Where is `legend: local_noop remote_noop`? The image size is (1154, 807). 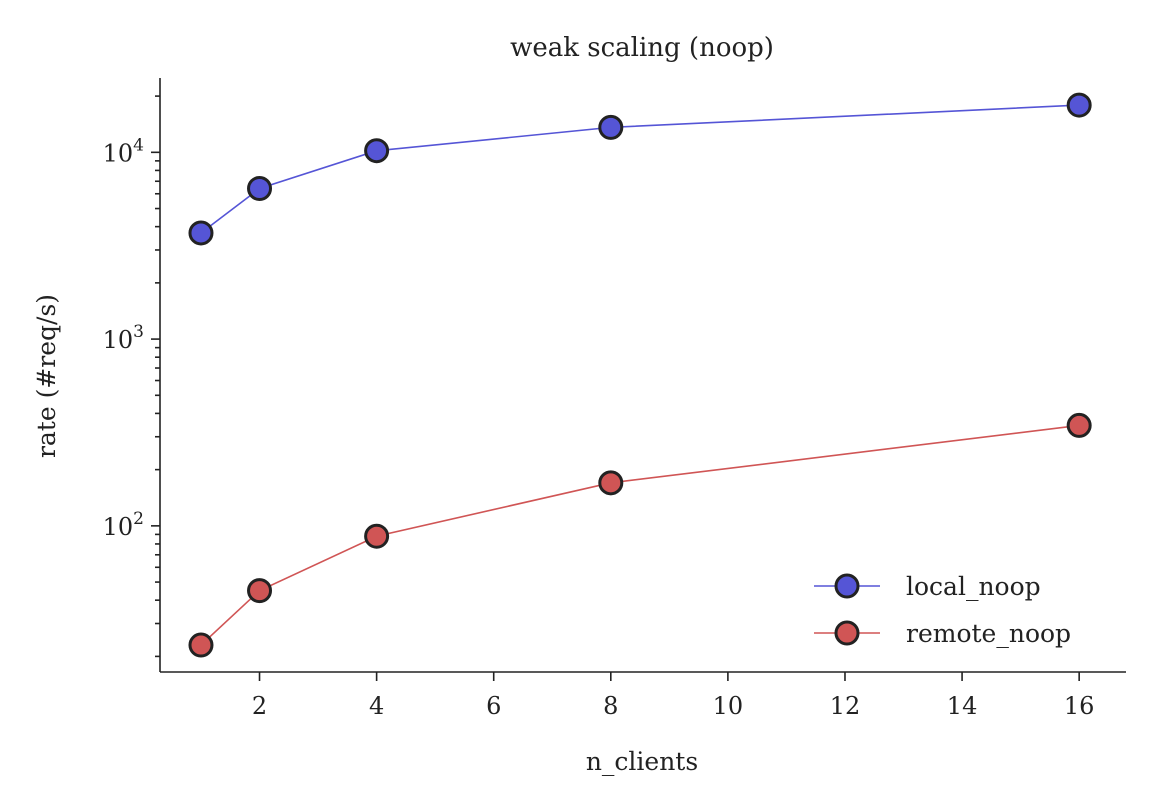
legend: local_noop remote_noop is located at coordinates (942, 610).